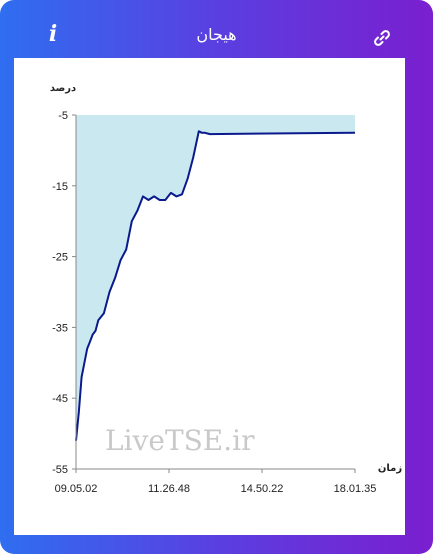  Describe the element at coordinates (390, 468) in the screenshot. I see `x-axis-title: زمان` at that location.